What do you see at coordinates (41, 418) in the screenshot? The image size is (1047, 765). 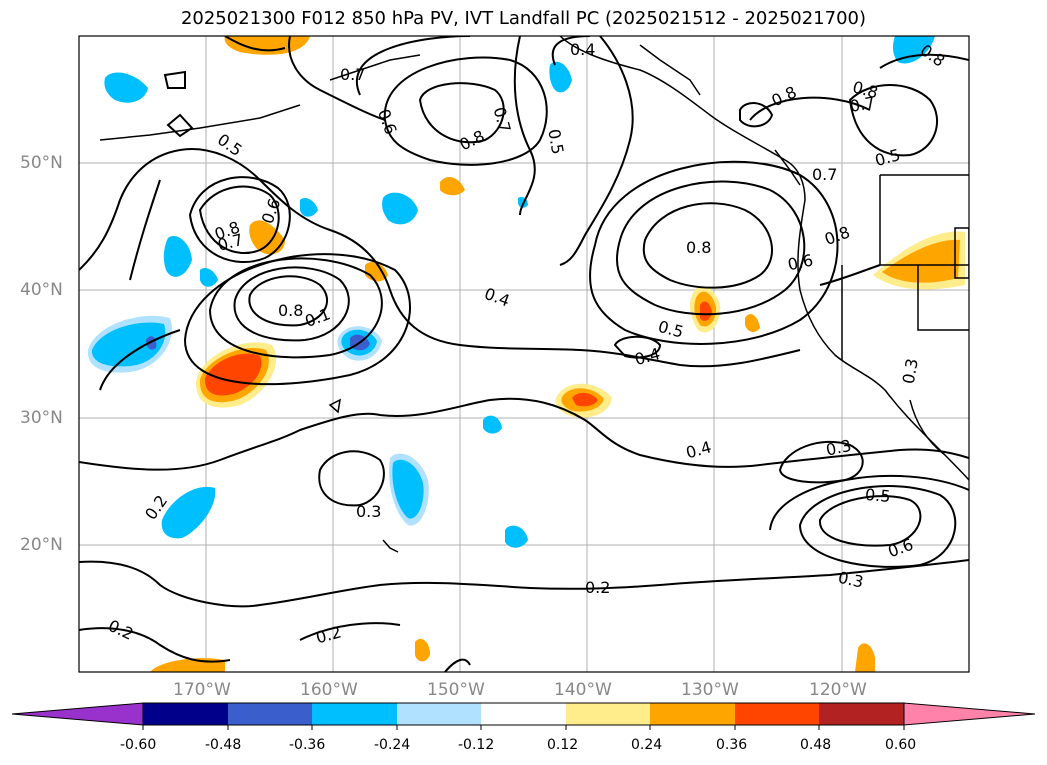 I see `lat-label: 30°N` at bounding box center [41, 418].